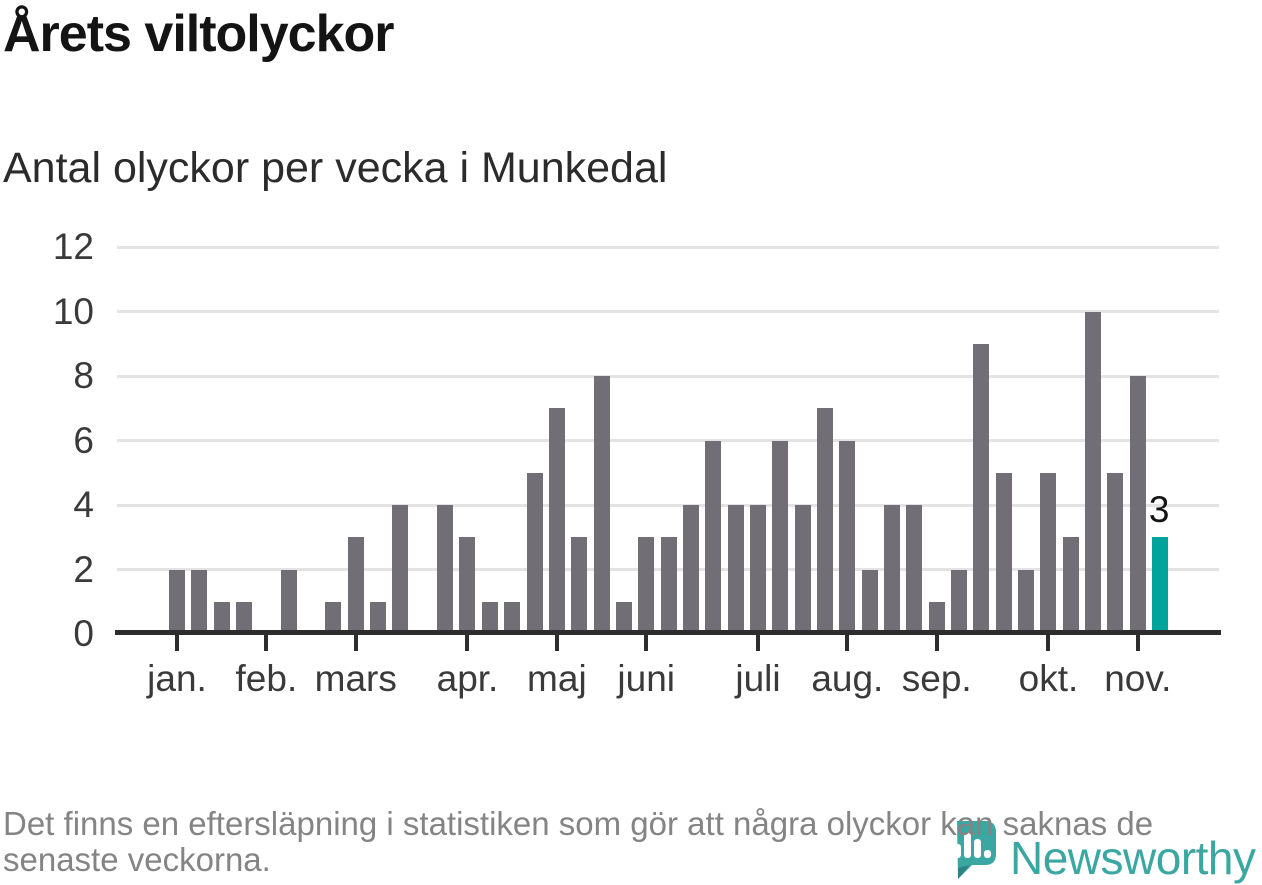 The width and height of the screenshot is (1262, 885). I want to click on y-tick-label-10: 10, so click(73, 311).